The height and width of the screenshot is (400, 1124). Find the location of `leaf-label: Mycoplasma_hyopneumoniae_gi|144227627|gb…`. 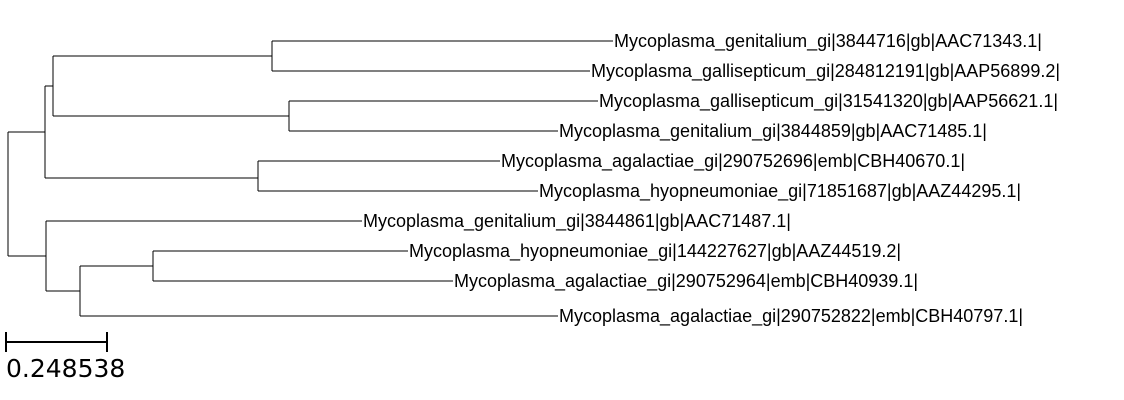

leaf-label: Mycoplasma_hyopneumoniae_gi|144227627|gb… is located at coordinates (655, 251).